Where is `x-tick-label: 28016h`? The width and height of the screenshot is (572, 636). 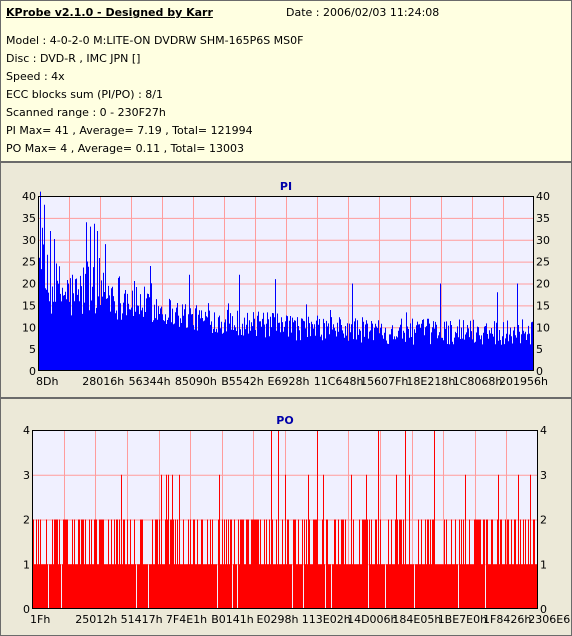 x-tick-label: 28016h is located at coordinates (103, 381).